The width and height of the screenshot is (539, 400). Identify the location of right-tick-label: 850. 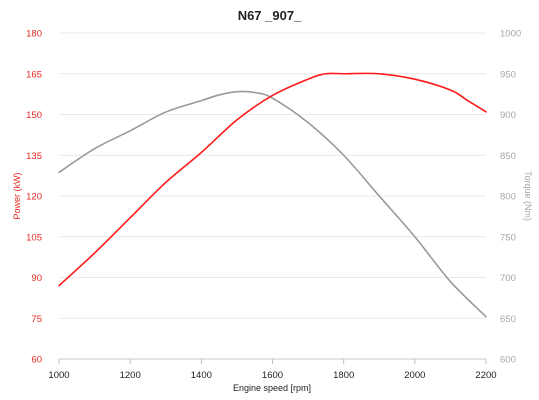
(508, 156).